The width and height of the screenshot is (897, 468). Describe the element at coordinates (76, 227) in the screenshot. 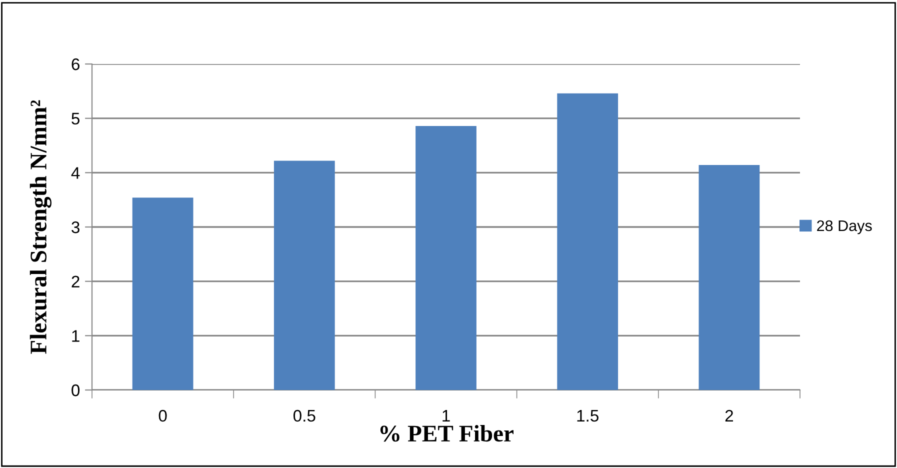

I see `y-tick-label: 3` at that location.